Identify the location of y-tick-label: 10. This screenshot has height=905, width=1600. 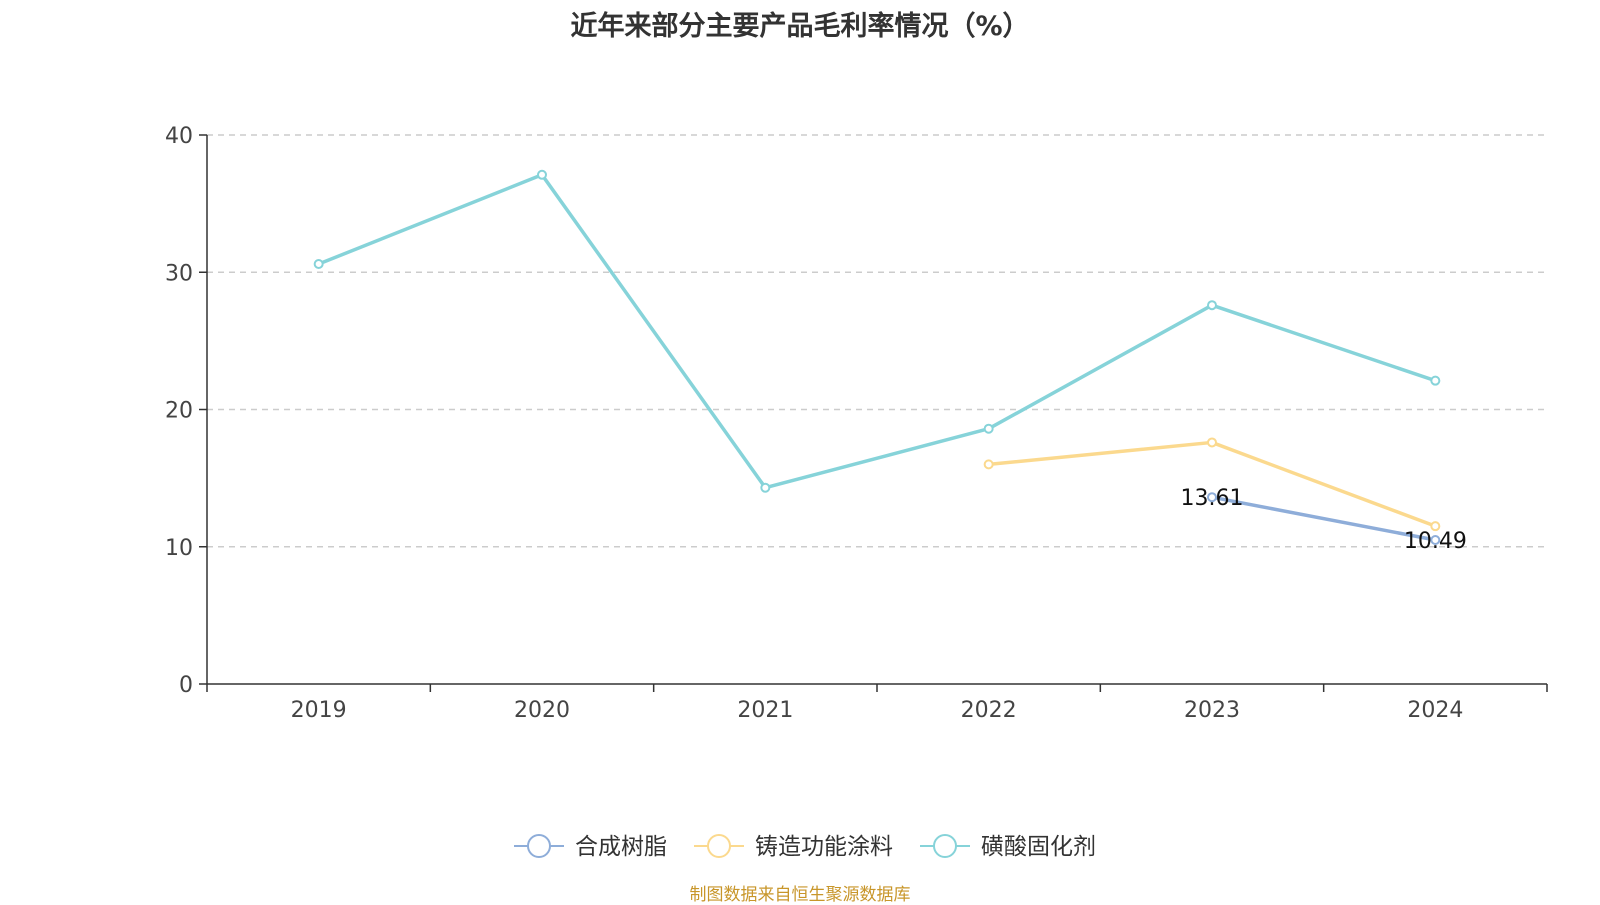
(179, 548).